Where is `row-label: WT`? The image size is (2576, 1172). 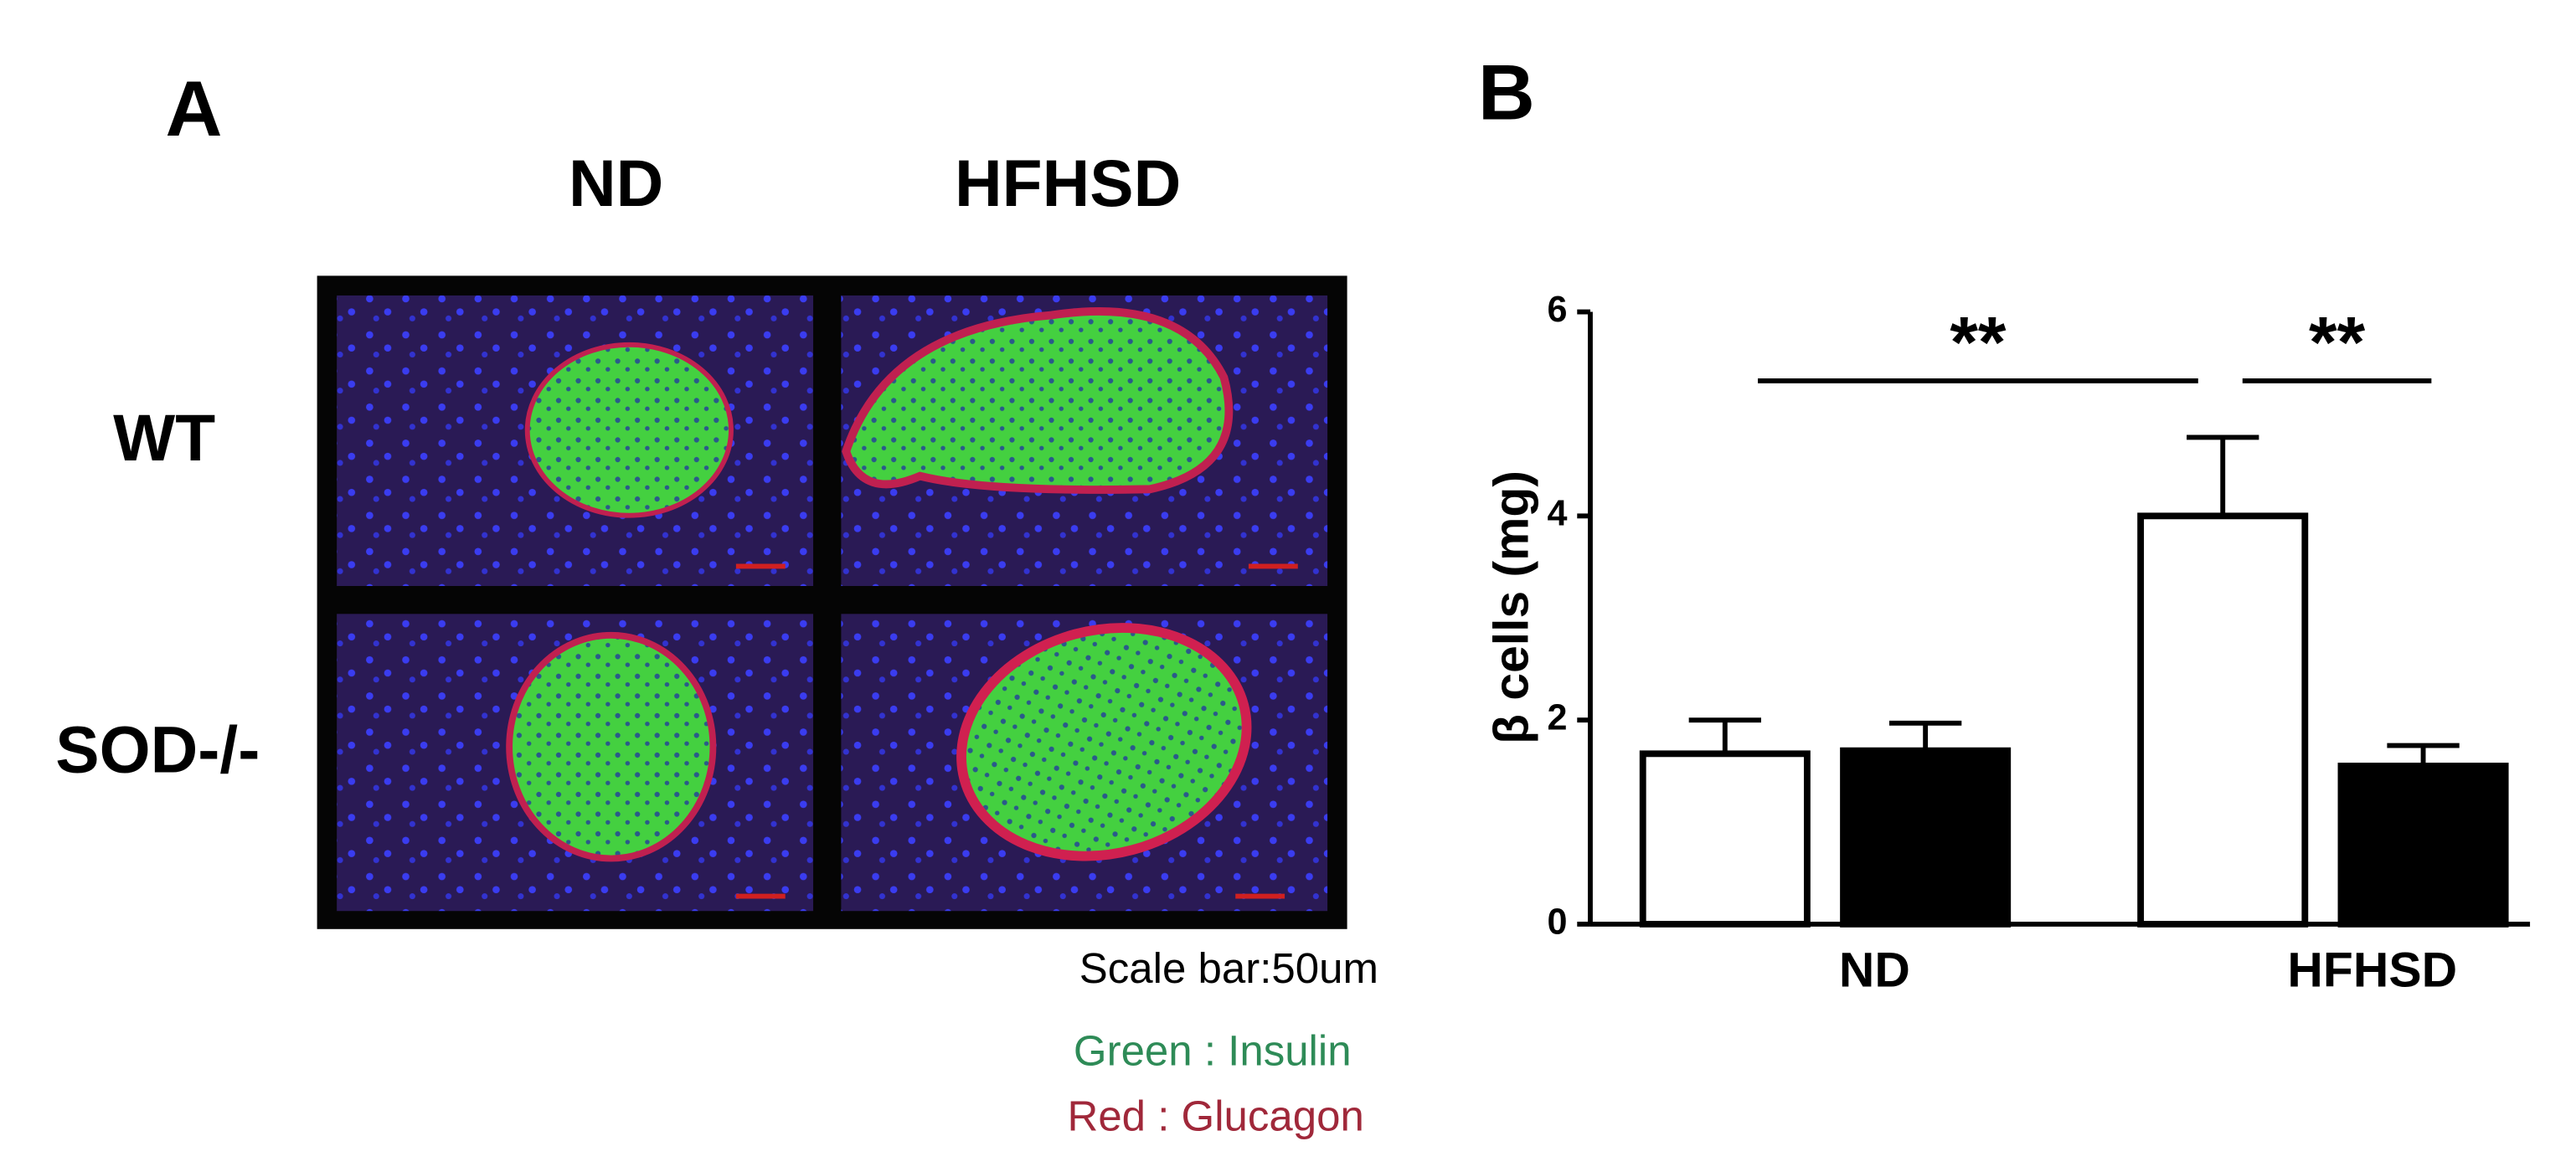
row-label: WT is located at coordinates (164, 438).